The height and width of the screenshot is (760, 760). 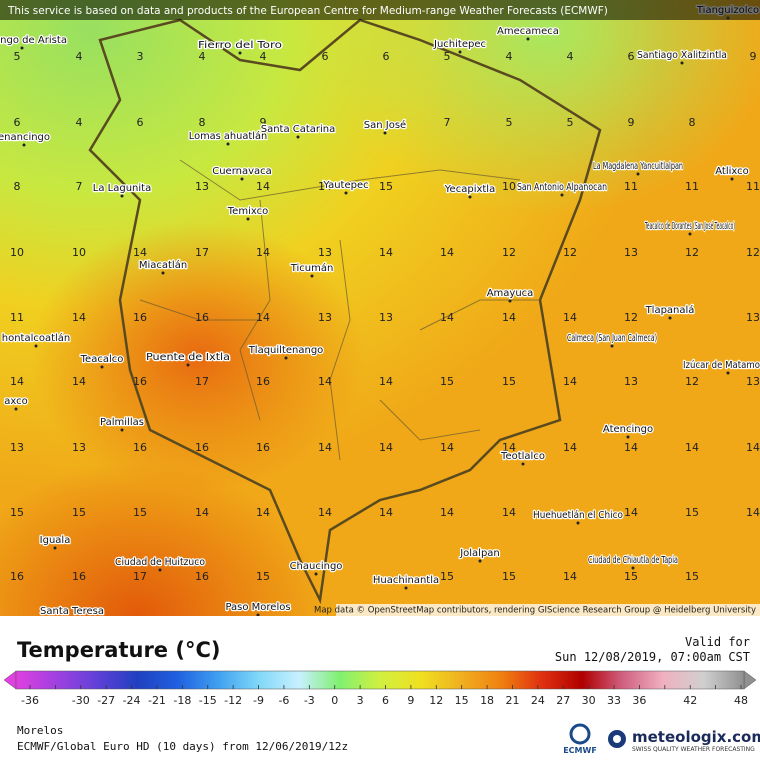 I want to click on grid-value: 10, so click(x=17, y=252).